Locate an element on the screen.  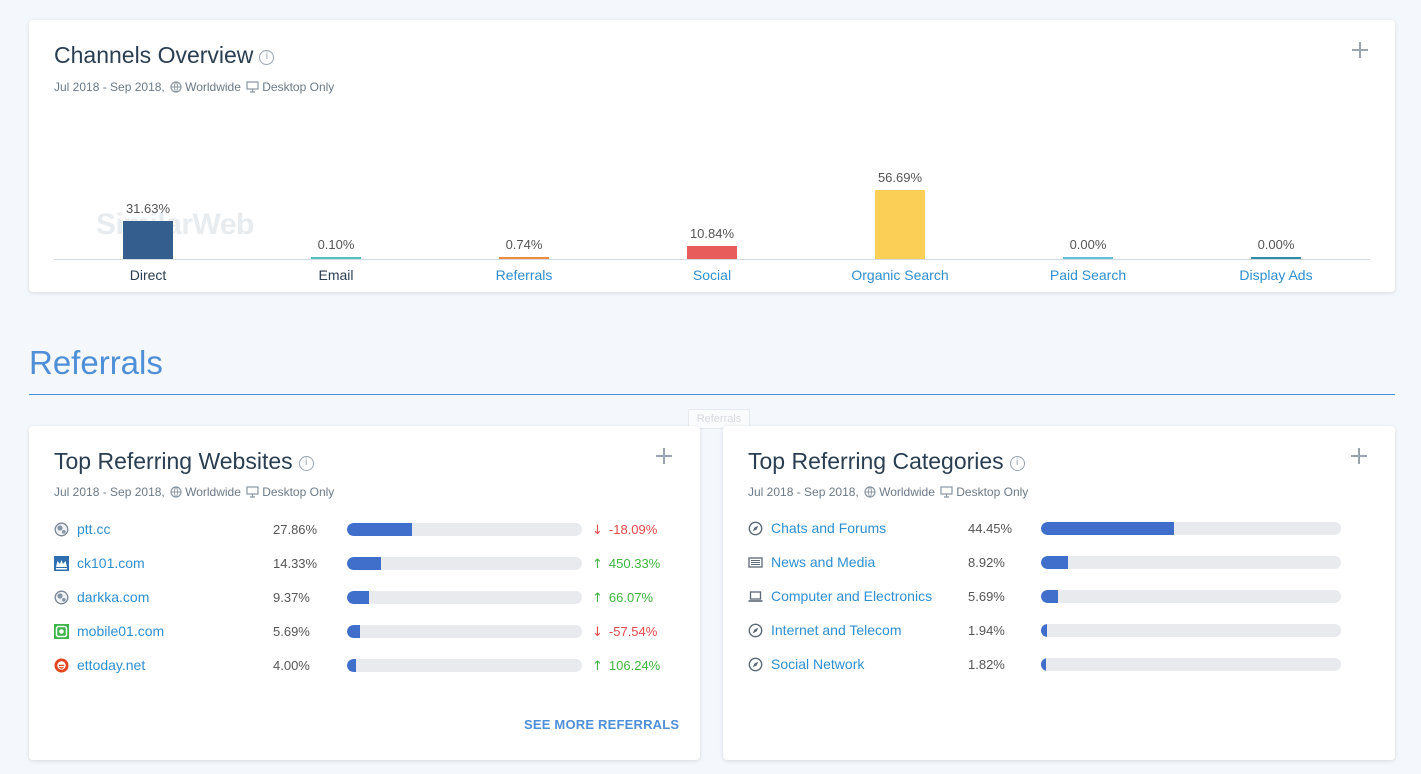
referring-category-row: Social Network 1.82% is located at coordinates (1068, 665).